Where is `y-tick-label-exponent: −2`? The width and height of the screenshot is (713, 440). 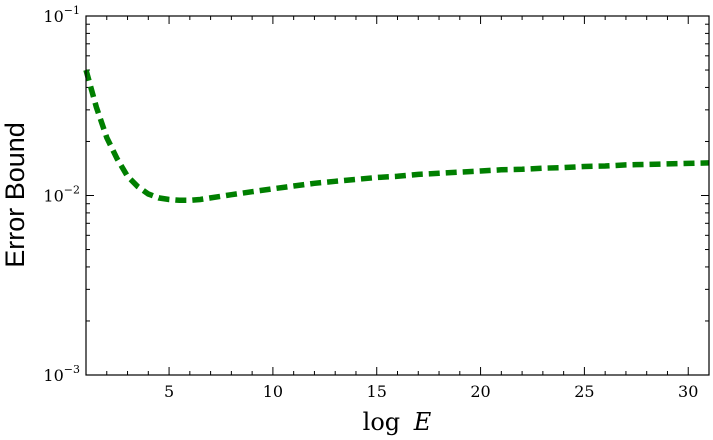 y-tick-label-exponent: −2 is located at coordinates (72, 190).